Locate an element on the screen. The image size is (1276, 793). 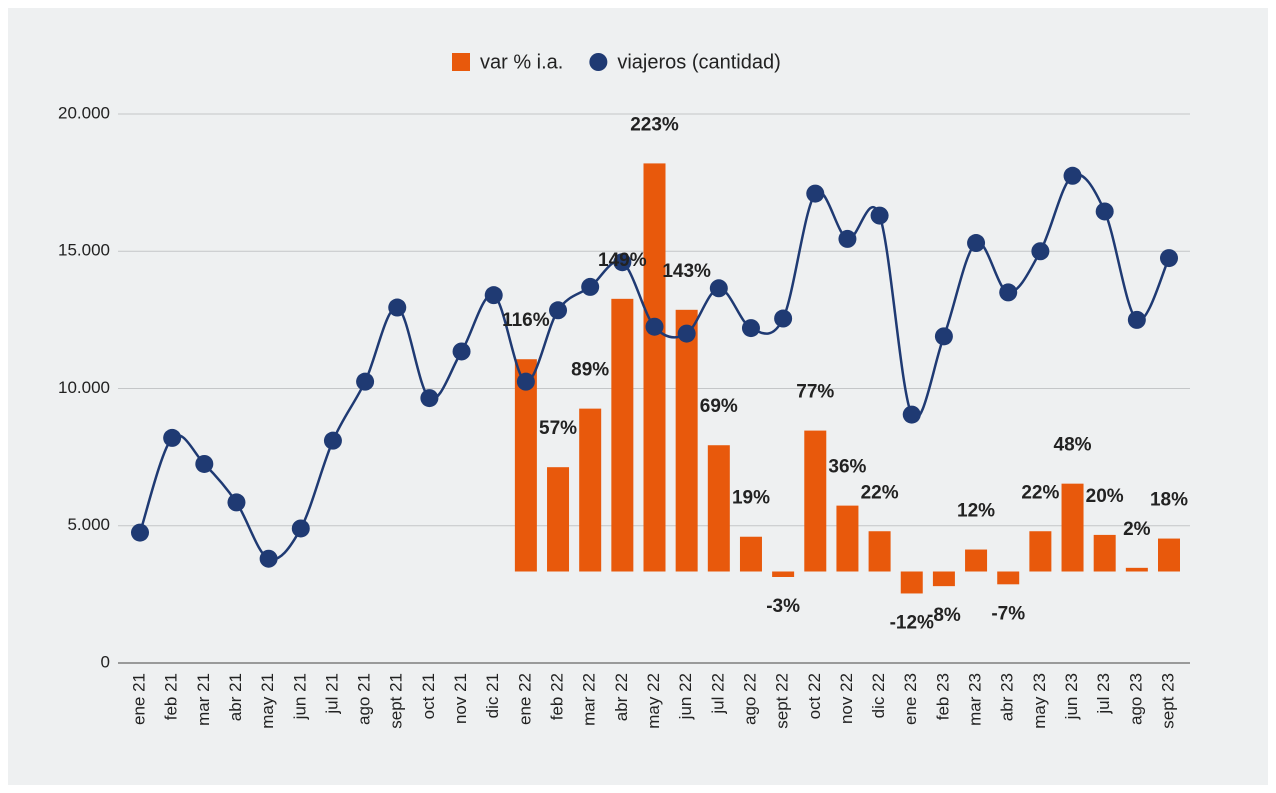
data-label: 18% is located at coordinates (1169, 500).